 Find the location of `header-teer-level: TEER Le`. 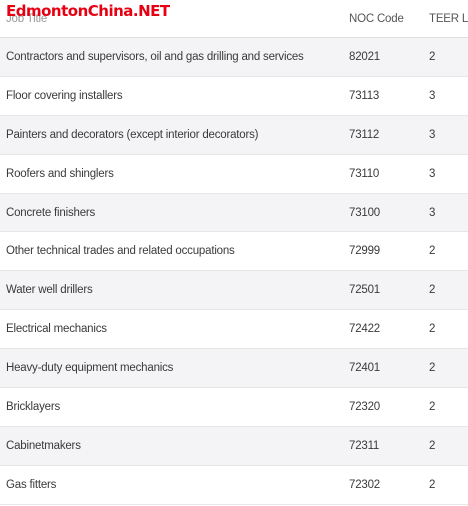

header-teer-level: TEER Le is located at coordinates (448, 18).